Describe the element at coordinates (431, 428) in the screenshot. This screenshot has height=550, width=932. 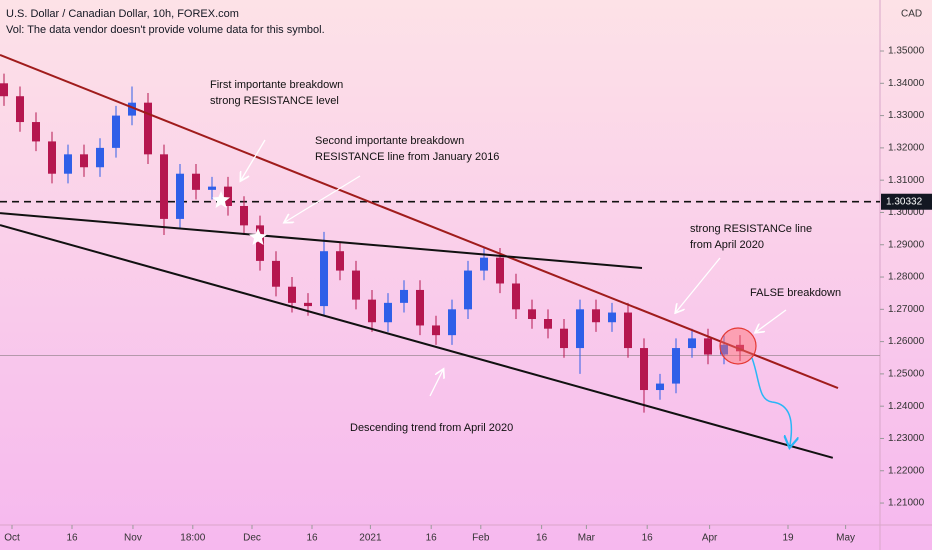
I see `annotation: Descending trend from April 2020` at that location.